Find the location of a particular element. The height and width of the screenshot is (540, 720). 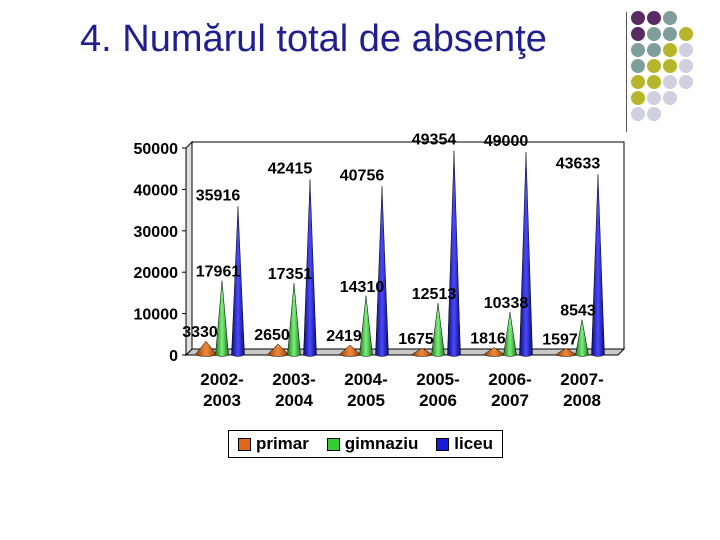

decorative-divider is located at coordinates (626, 72).